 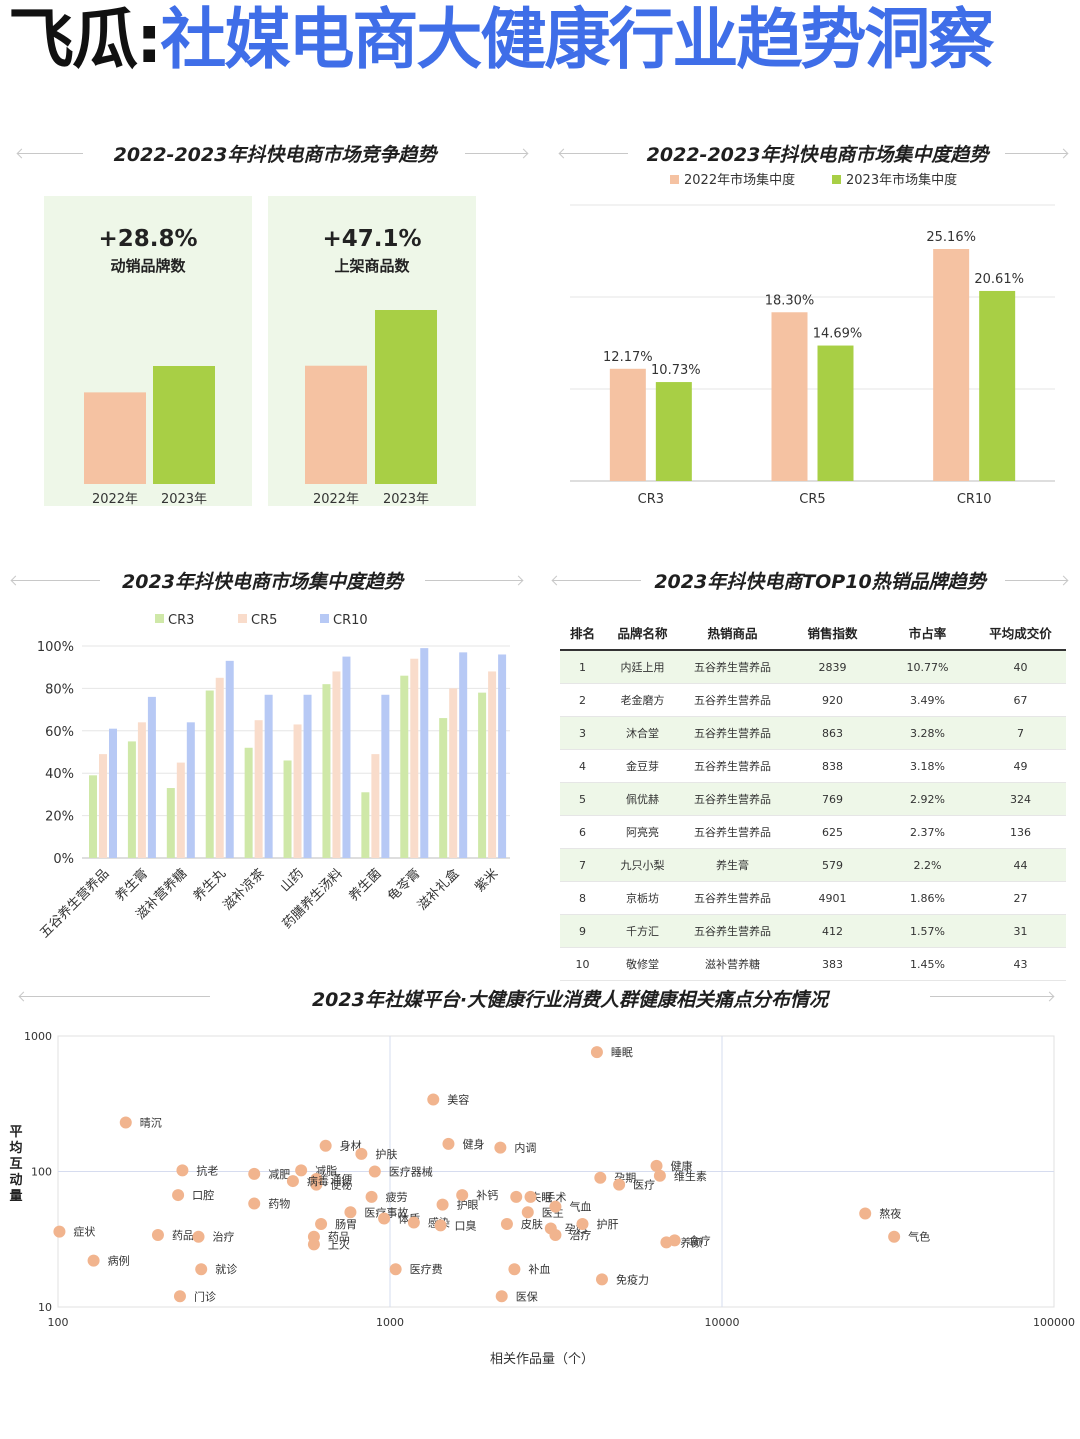 What do you see at coordinates (580, 1207) in the screenshot?
I see `scatter-point-label: 气血` at bounding box center [580, 1207].